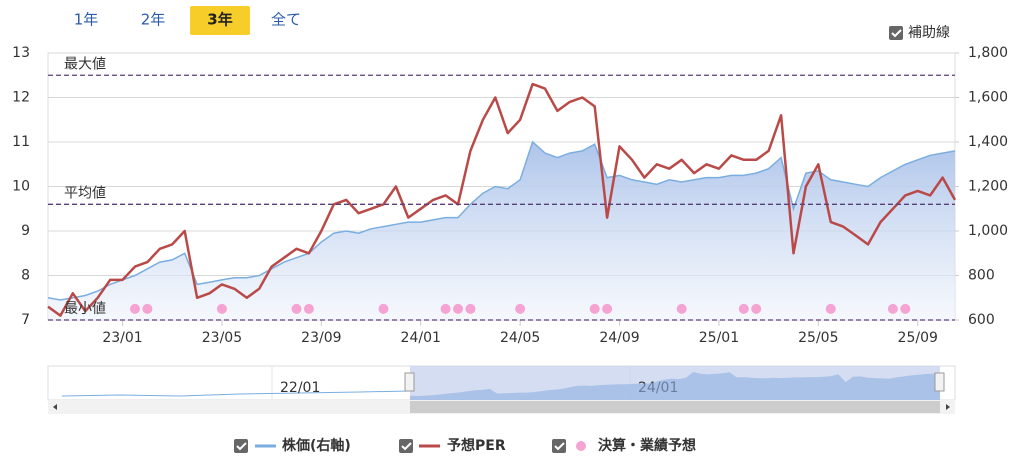 The height and width of the screenshot is (464, 1024). Describe the element at coordinates (476, 445) in the screenshot. I see `legend-label: 予想PER` at that location.